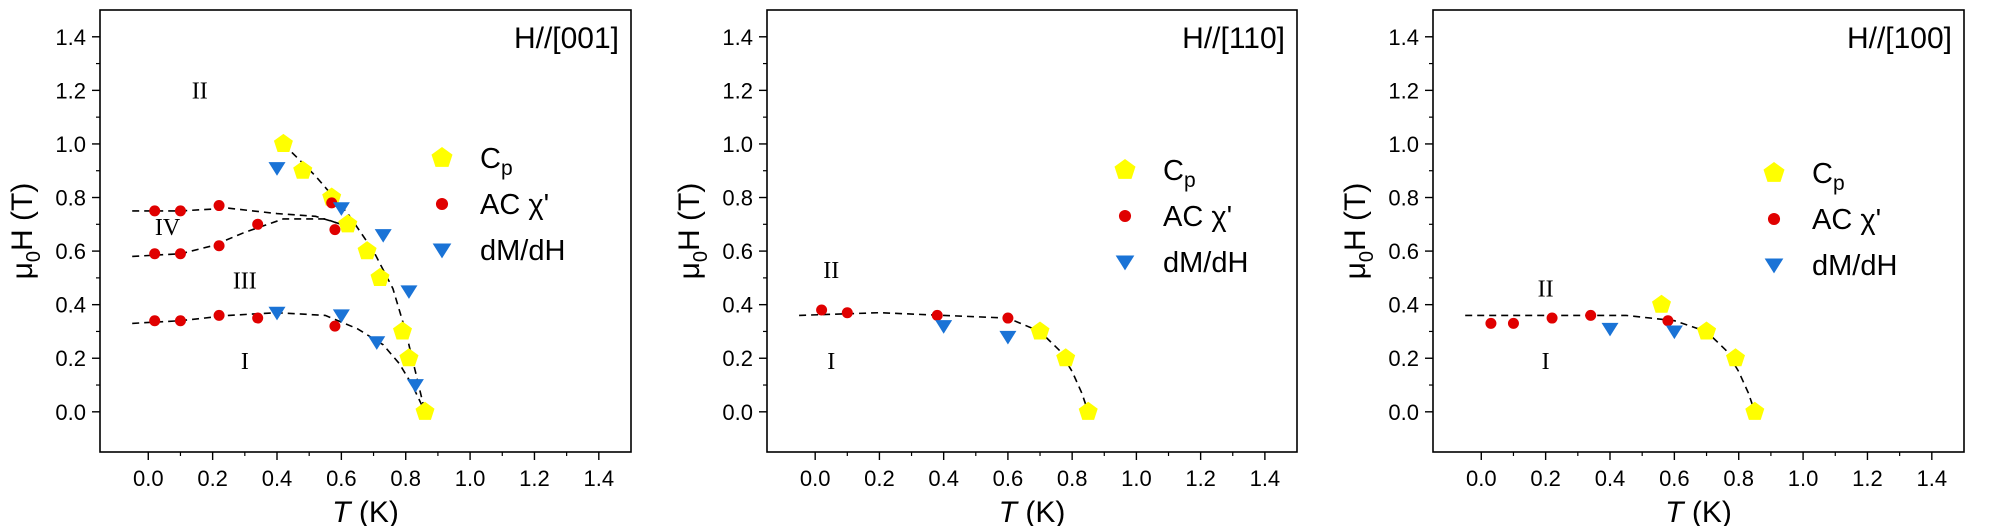 This screenshot has height=526, width=2000. Describe the element at coordinates (1173, 171) in the screenshot. I see `legend-label-main: C` at that location.